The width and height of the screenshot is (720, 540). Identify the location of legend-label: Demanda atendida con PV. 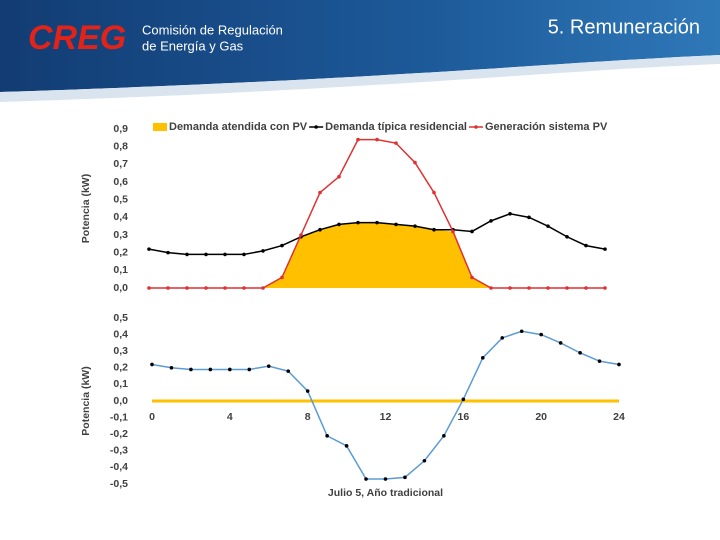
(238, 127).